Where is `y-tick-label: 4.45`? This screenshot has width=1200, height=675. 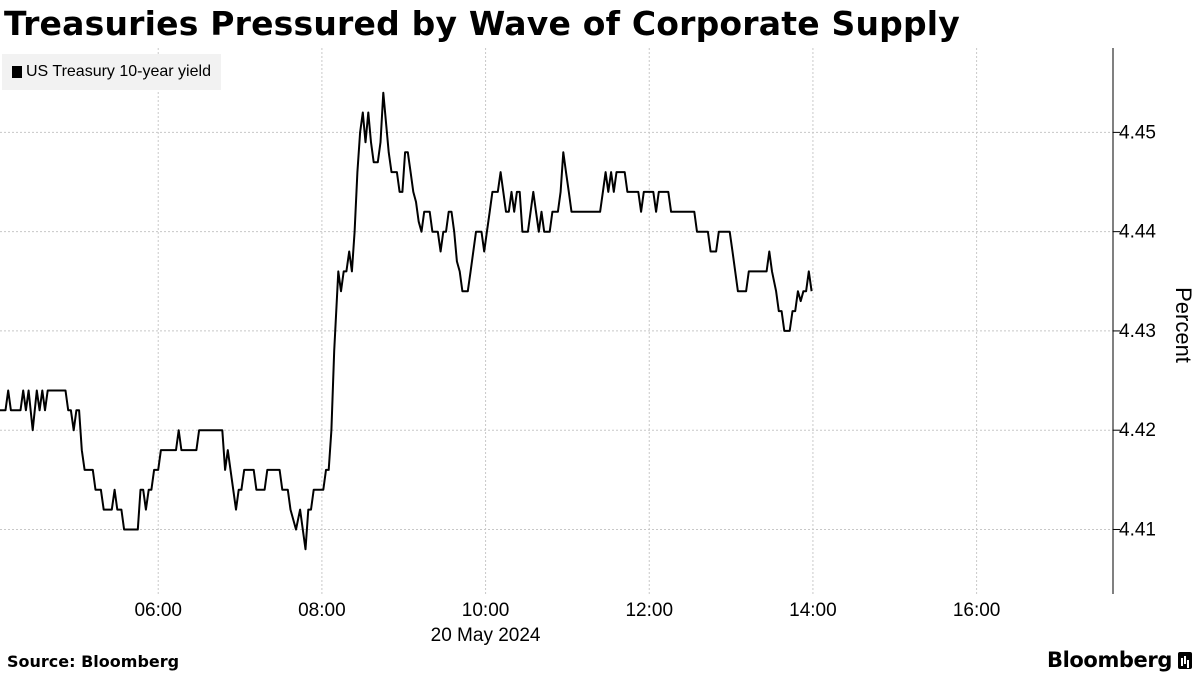
y-tick-label: 4.45 is located at coordinates (1137, 132).